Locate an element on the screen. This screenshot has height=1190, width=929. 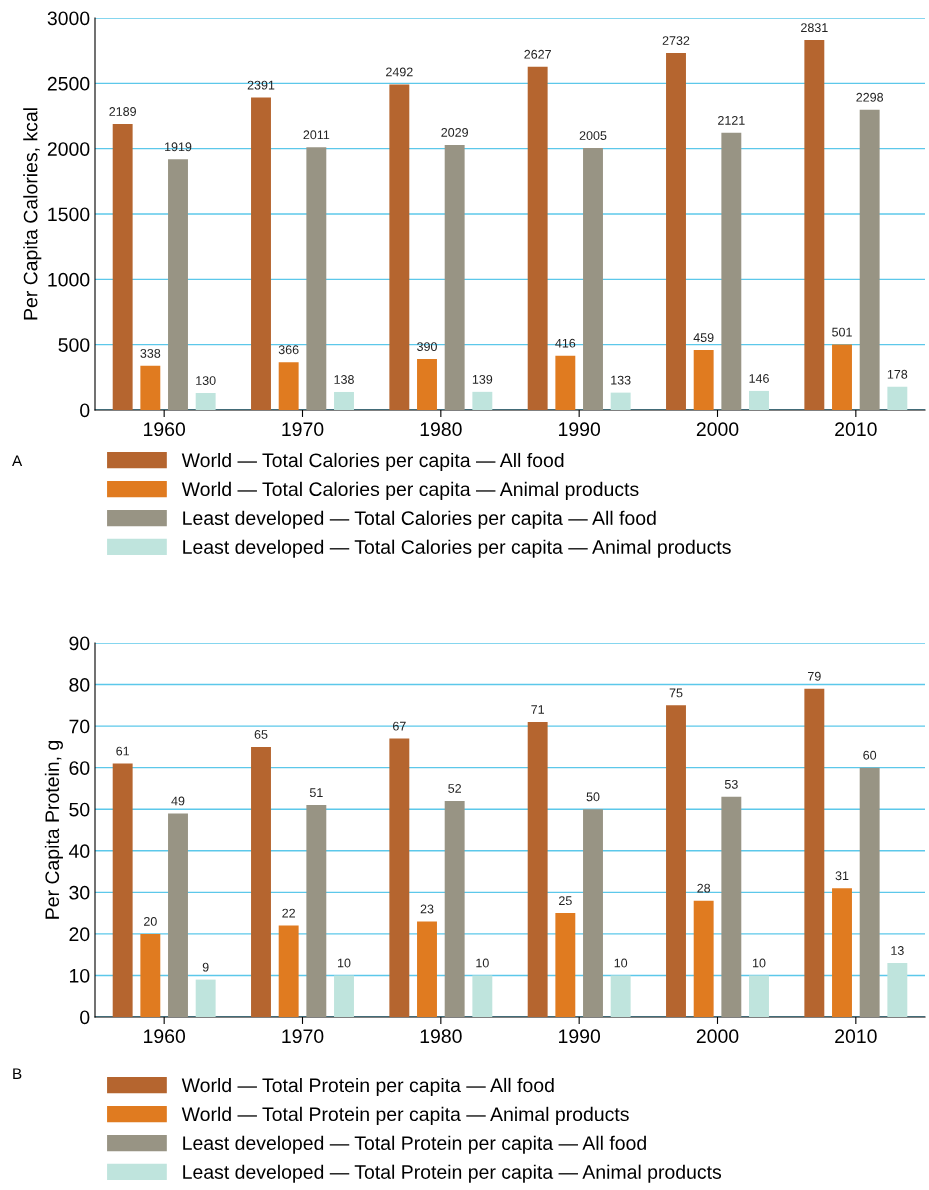
data-label: 67 is located at coordinates (399, 726).